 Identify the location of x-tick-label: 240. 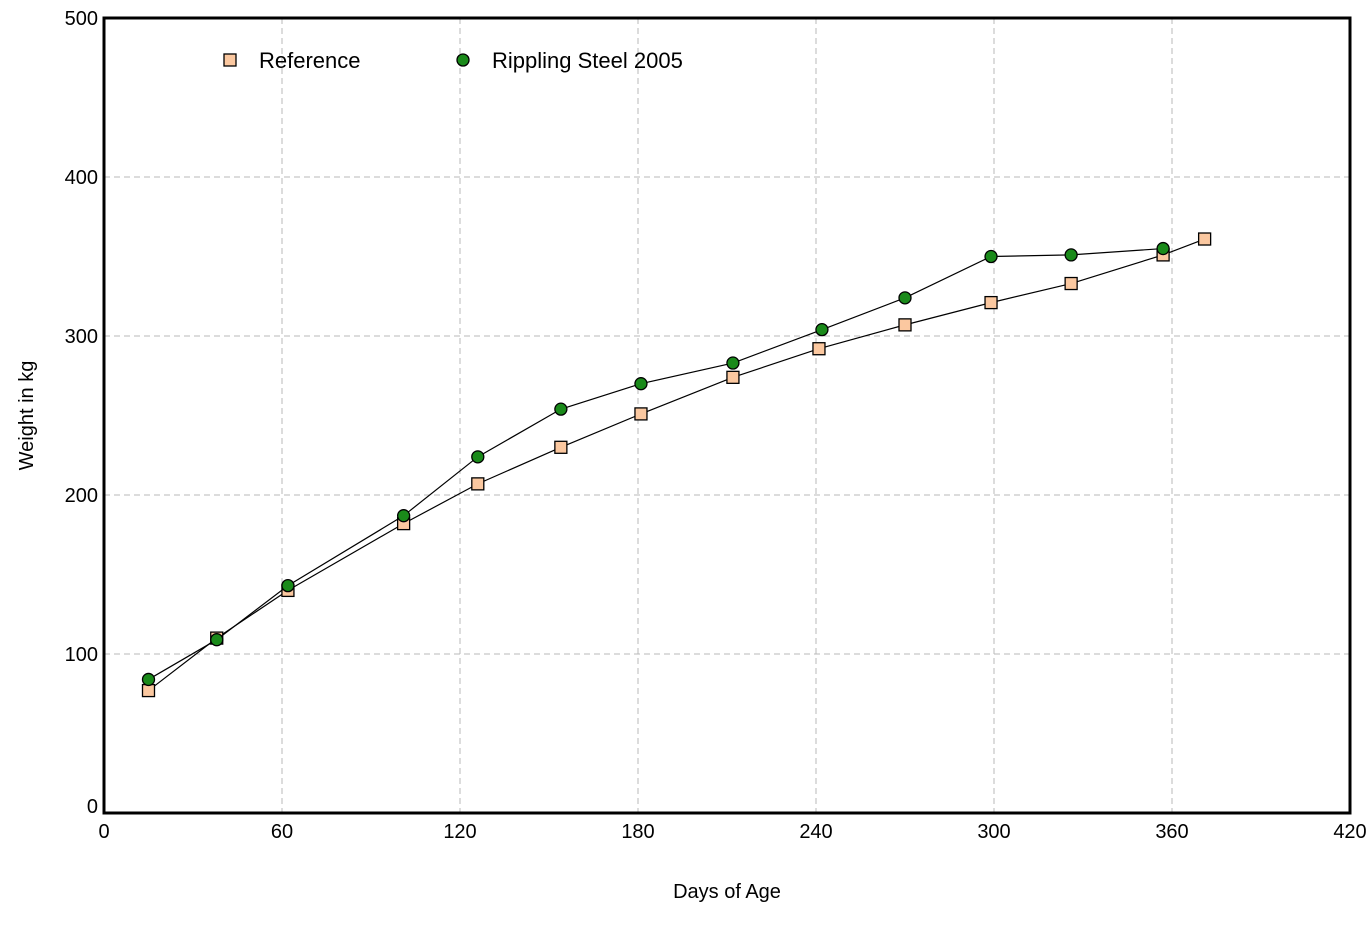
(815, 832).